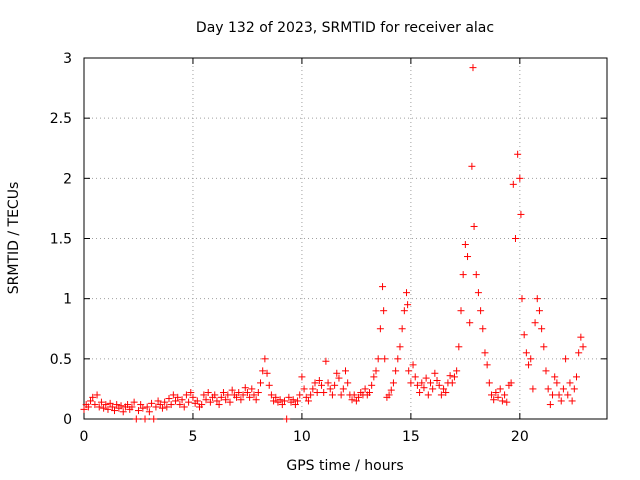  Describe the element at coordinates (520, 437) in the screenshot. I see `x-tick-label: 20` at that location.